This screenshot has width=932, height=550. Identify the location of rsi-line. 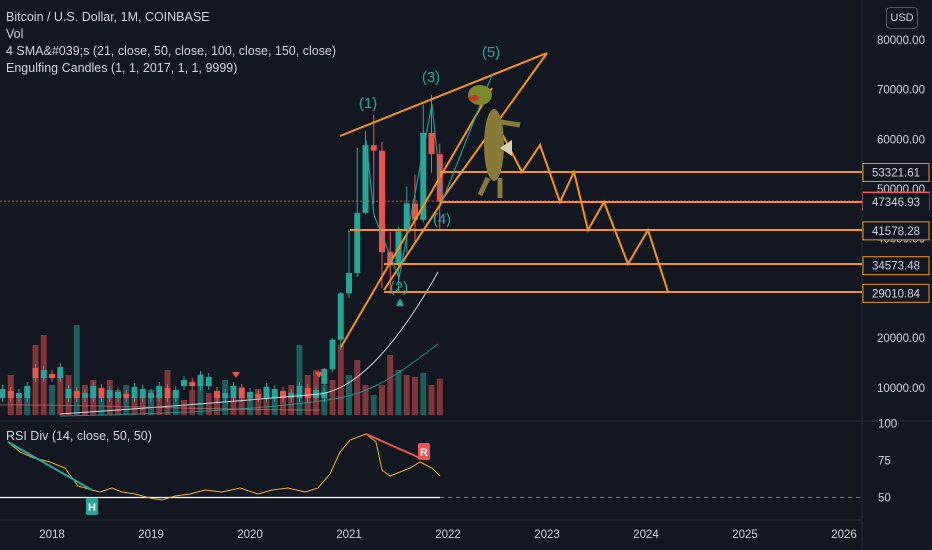
(224, 467).